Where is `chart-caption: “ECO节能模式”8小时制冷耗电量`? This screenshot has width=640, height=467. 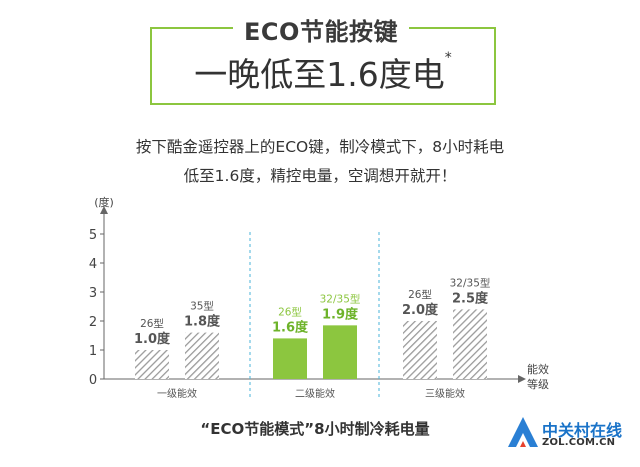 chart-caption: “ECO节能模式”8小时制冷耗电量 is located at coordinates (315, 429).